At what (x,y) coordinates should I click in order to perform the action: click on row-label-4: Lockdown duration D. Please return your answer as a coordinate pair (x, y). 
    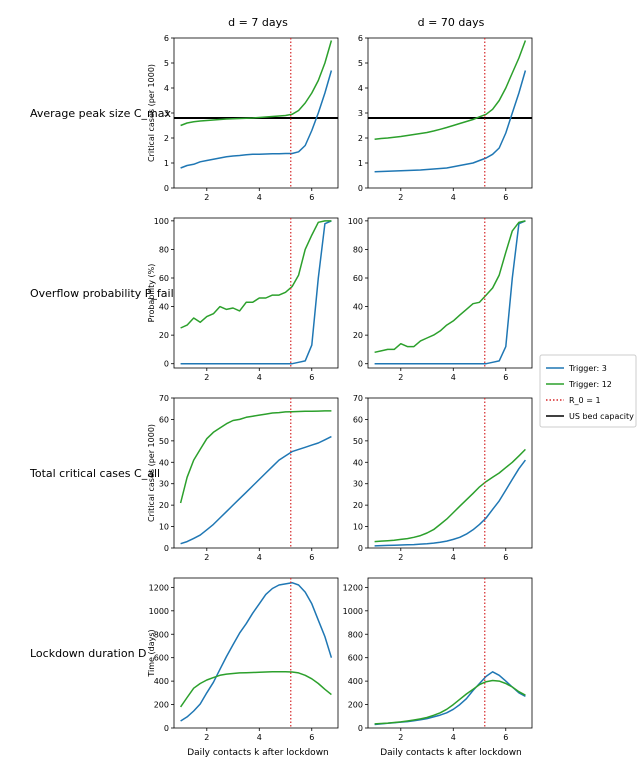
    Looking at the image, I should click on (88, 653).